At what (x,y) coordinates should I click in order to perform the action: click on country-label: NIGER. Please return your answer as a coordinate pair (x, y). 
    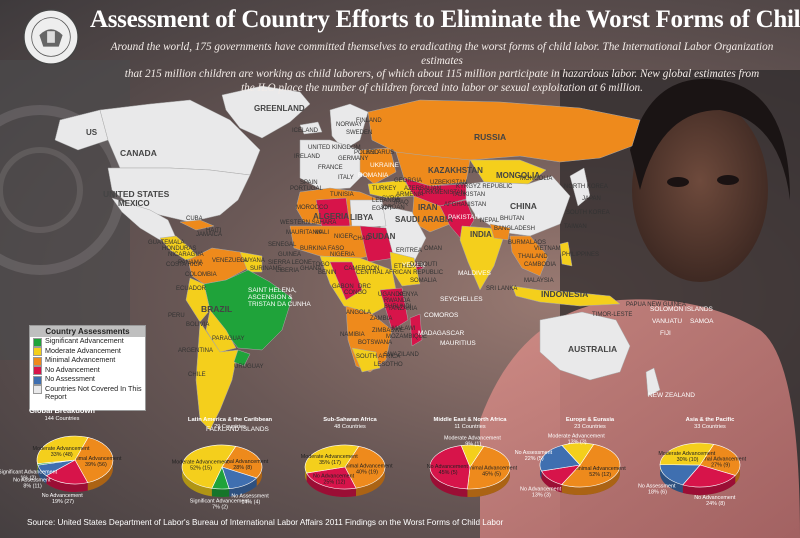
    Looking at the image, I should click on (344, 237).